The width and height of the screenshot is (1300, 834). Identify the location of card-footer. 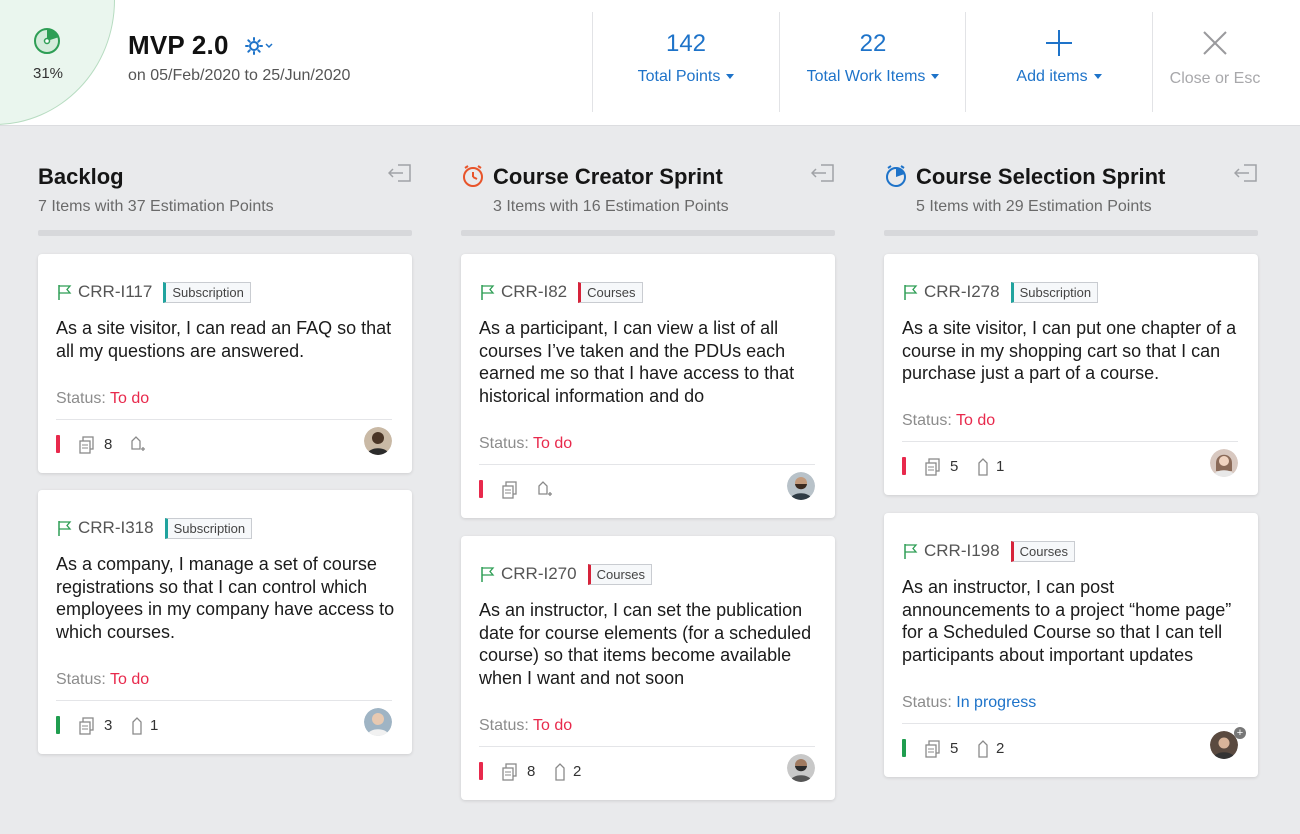
(647, 487).